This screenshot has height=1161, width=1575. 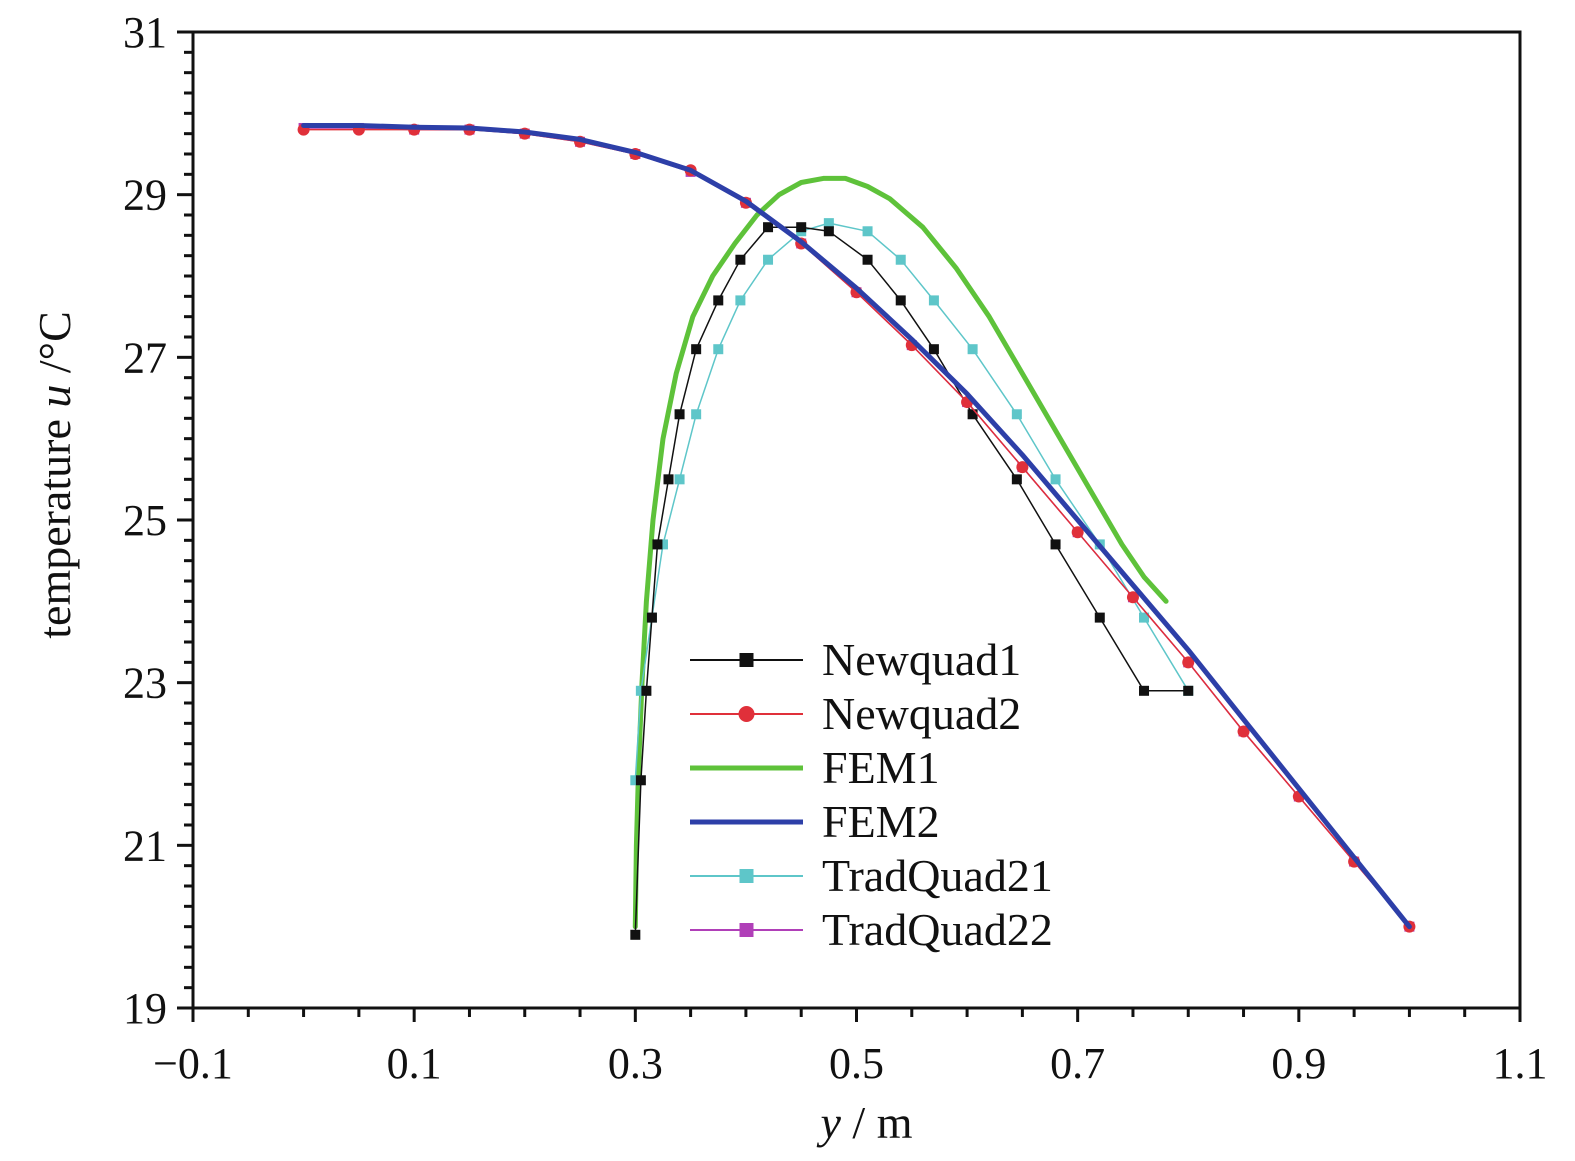 I want to click on y-tick-label: 23, so click(x=145, y=683).